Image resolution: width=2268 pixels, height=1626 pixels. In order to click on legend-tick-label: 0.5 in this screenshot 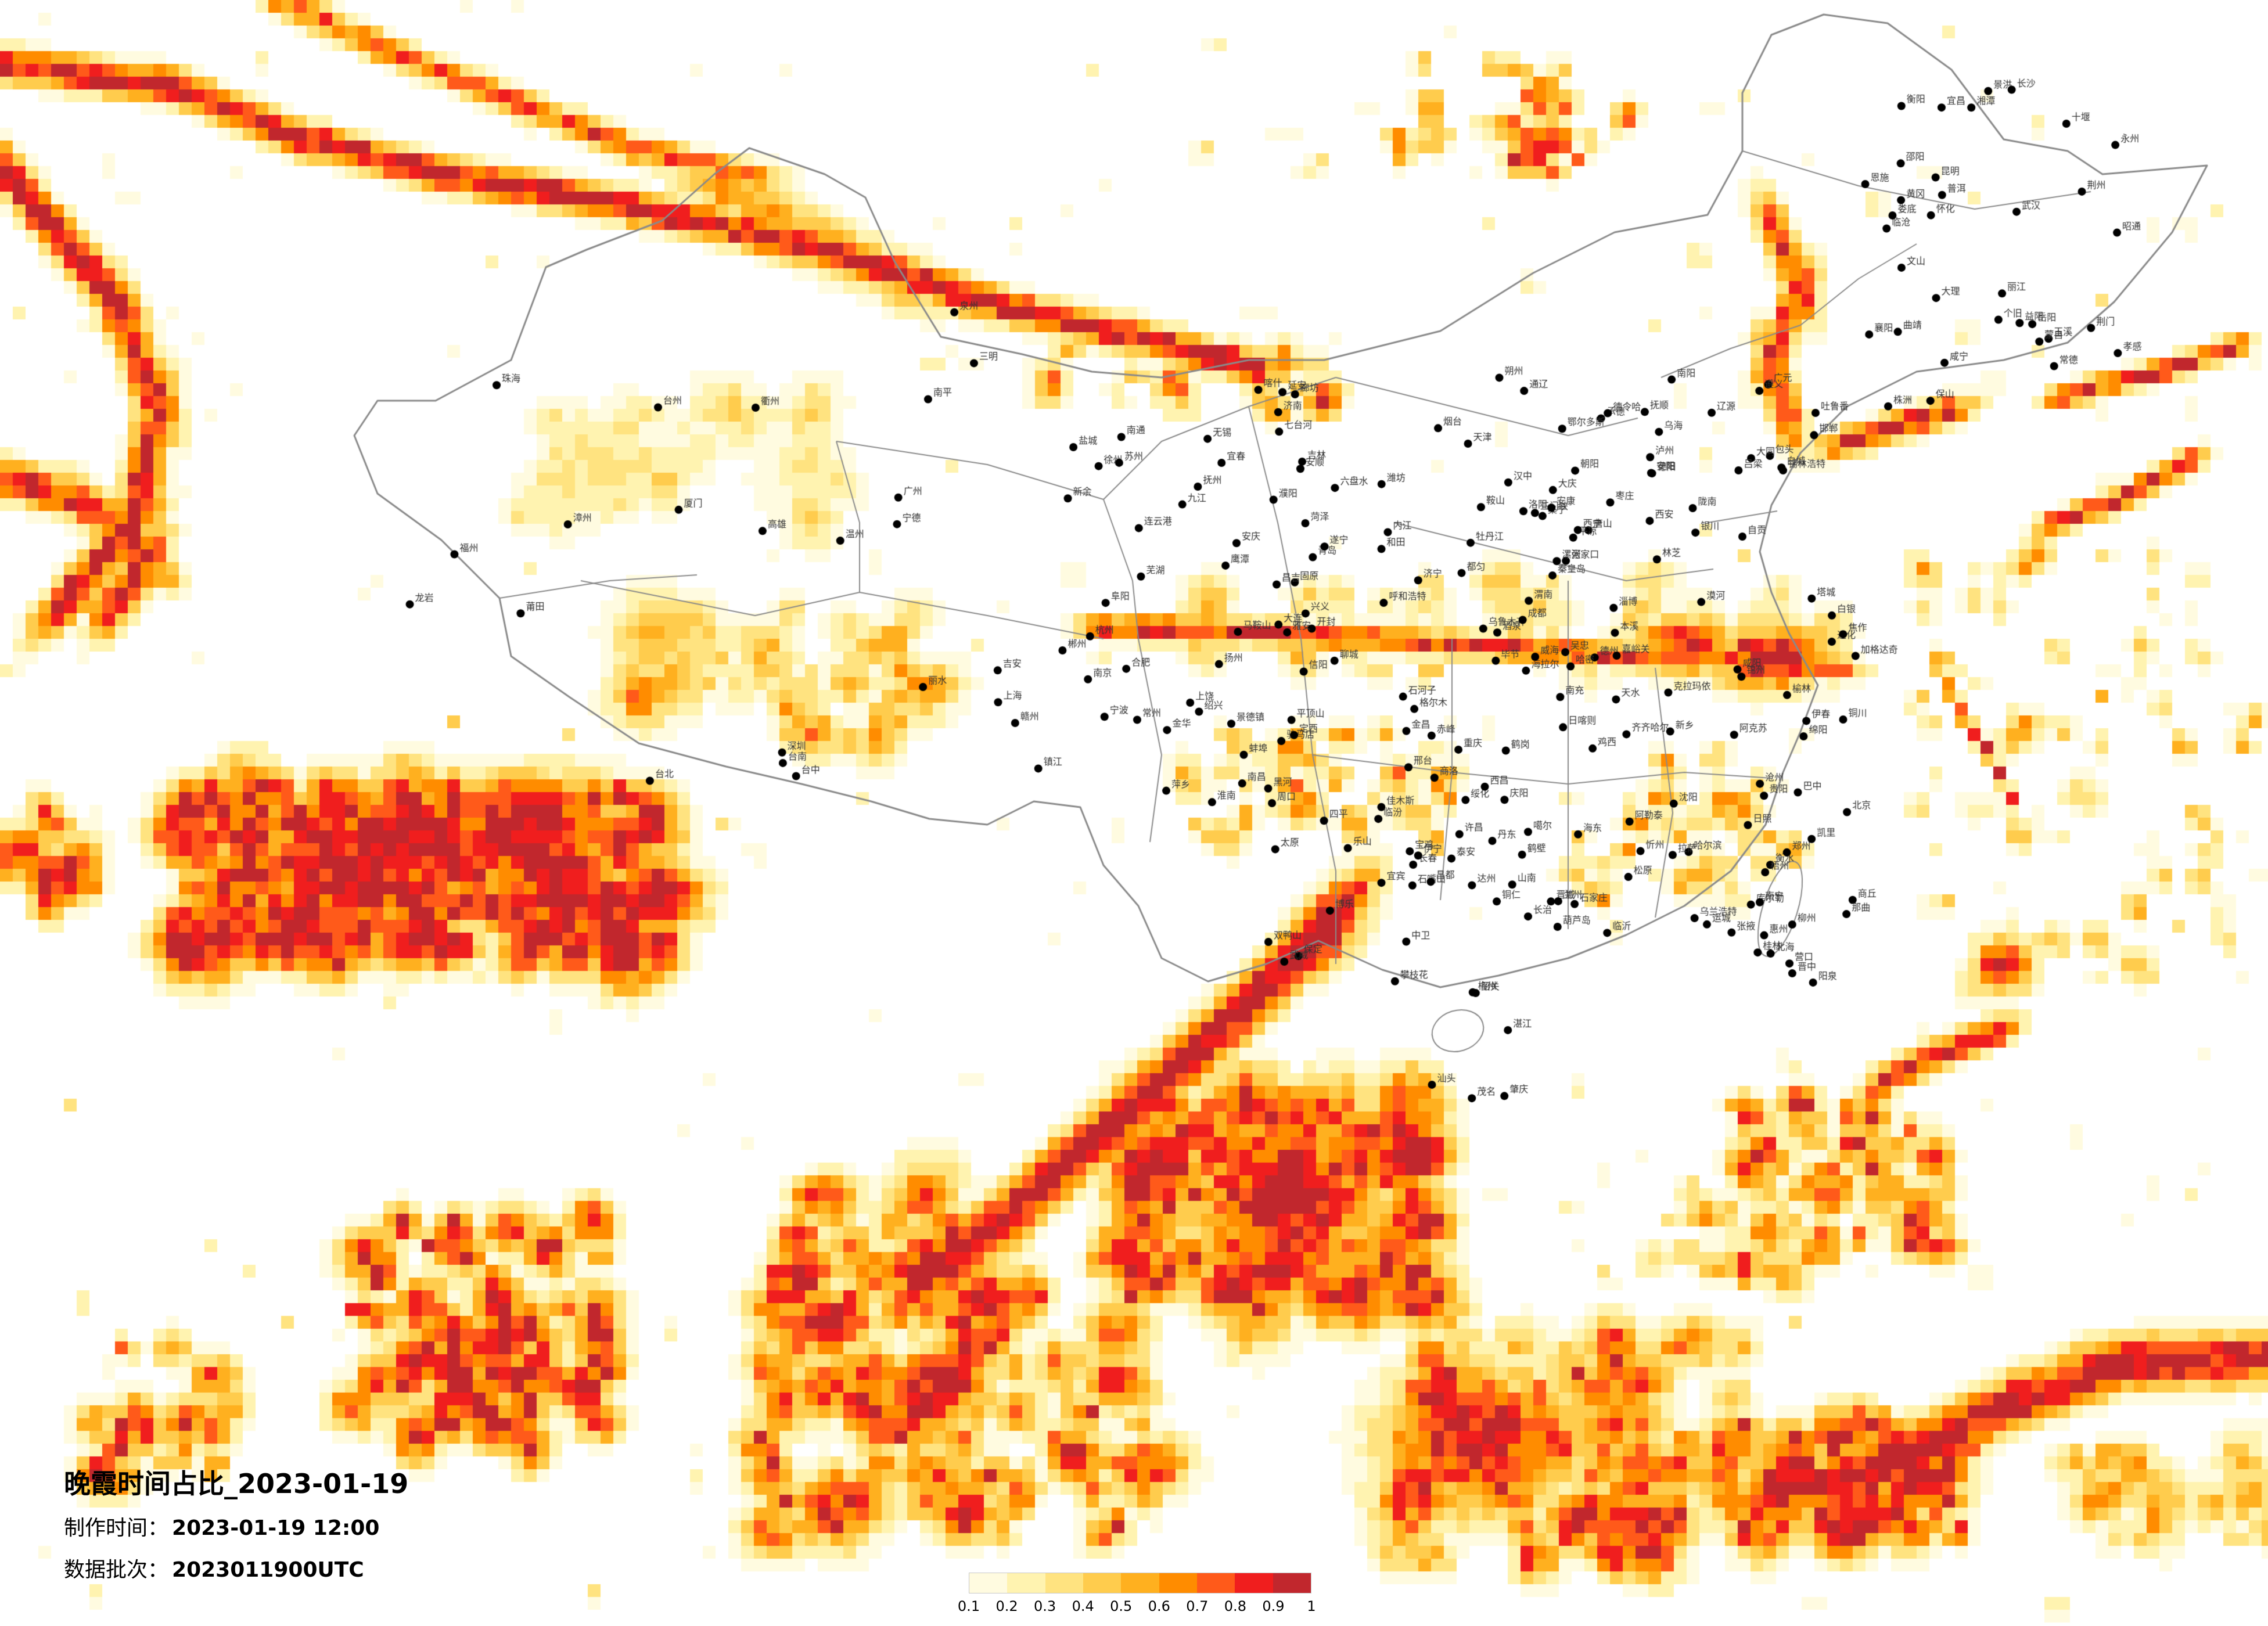, I will do `click(1121, 1606)`.